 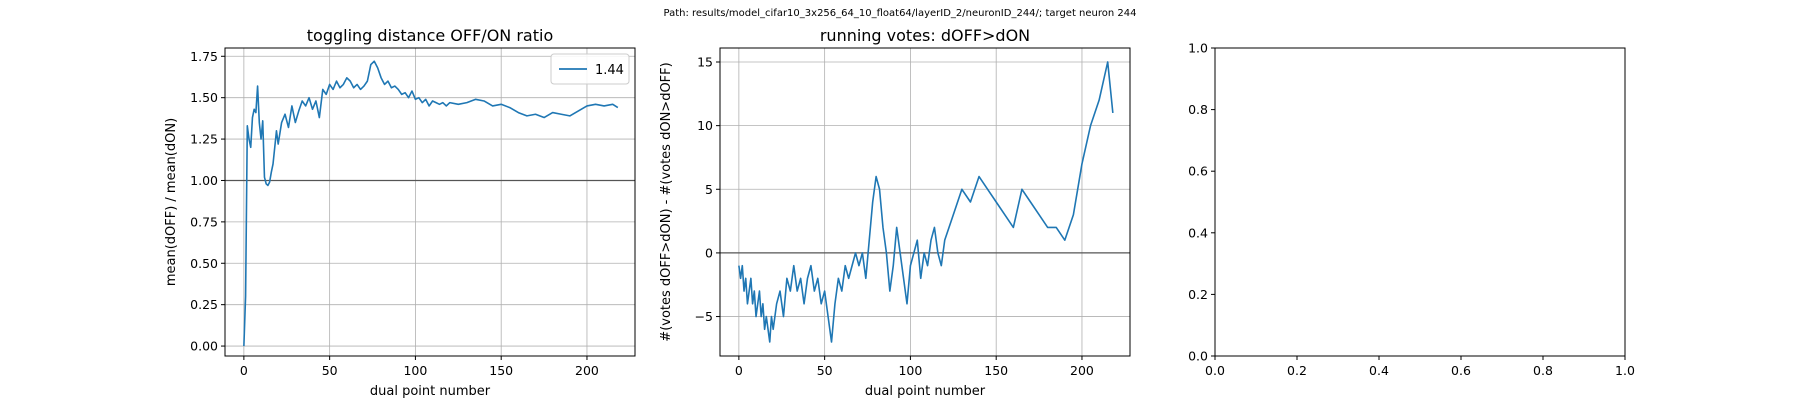 What do you see at coordinates (1198, 171) in the screenshot?
I see `y-tick-label: 0.6` at bounding box center [1198, 171].